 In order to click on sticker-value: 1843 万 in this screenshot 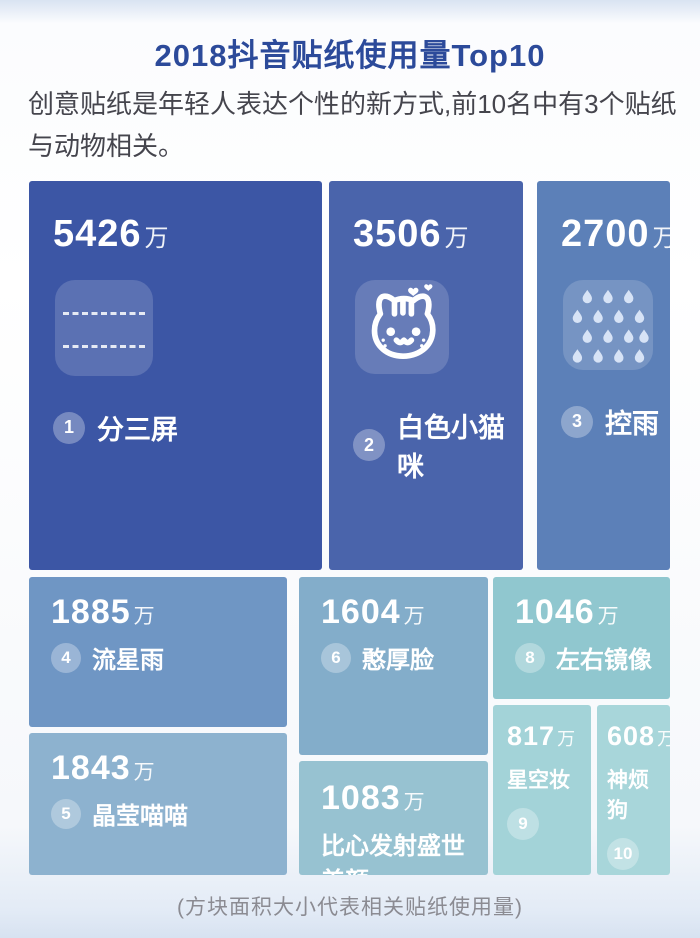, I will do `click(165, 768)`.